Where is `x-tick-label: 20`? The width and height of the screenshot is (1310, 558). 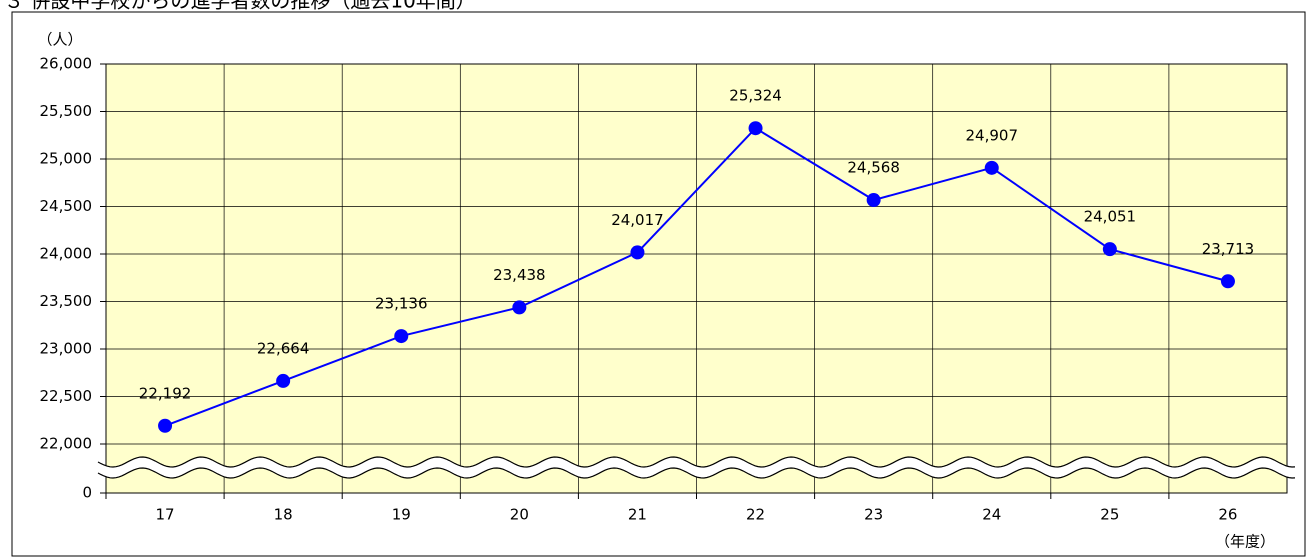 x-tick-label: 20 is located at coordinates (519, 515).